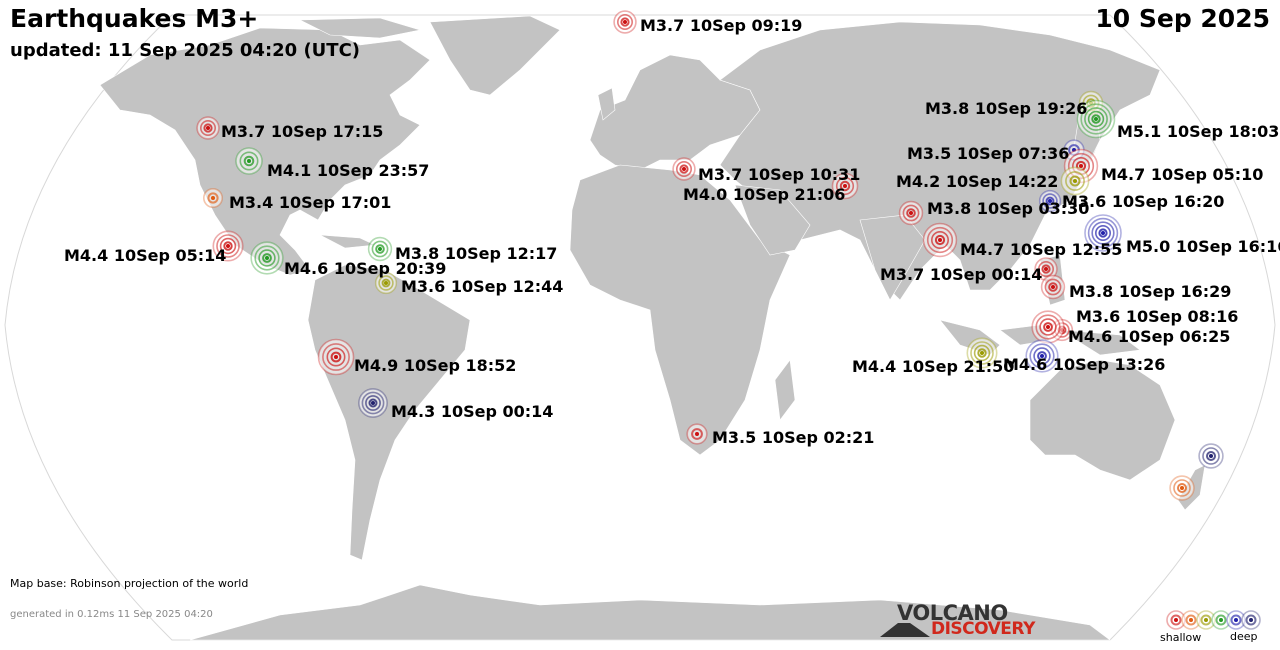  What do you see at coordinates (310, 202) in the screenshot?
I see `quake-label: M3.4 10Sep 17:01` at bounding box center [310, 202].